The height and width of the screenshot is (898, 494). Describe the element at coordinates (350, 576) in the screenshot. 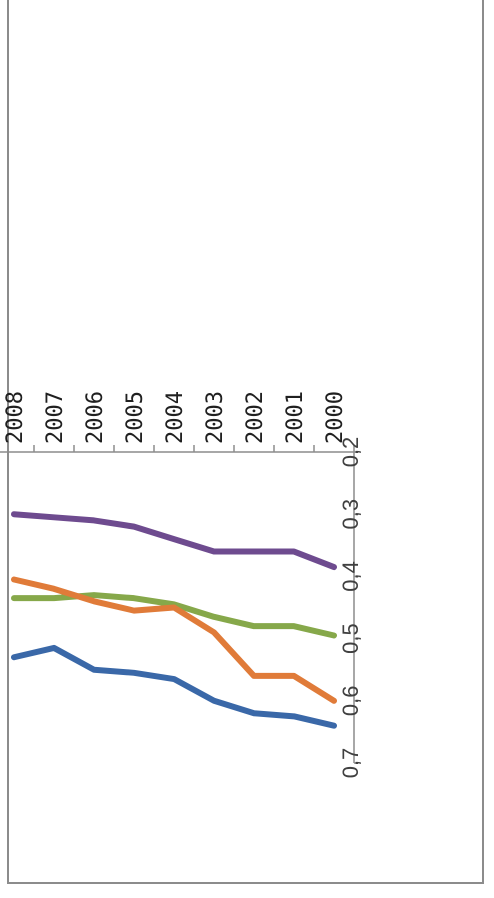

I see `y-tick-label: 0,4` at that location.